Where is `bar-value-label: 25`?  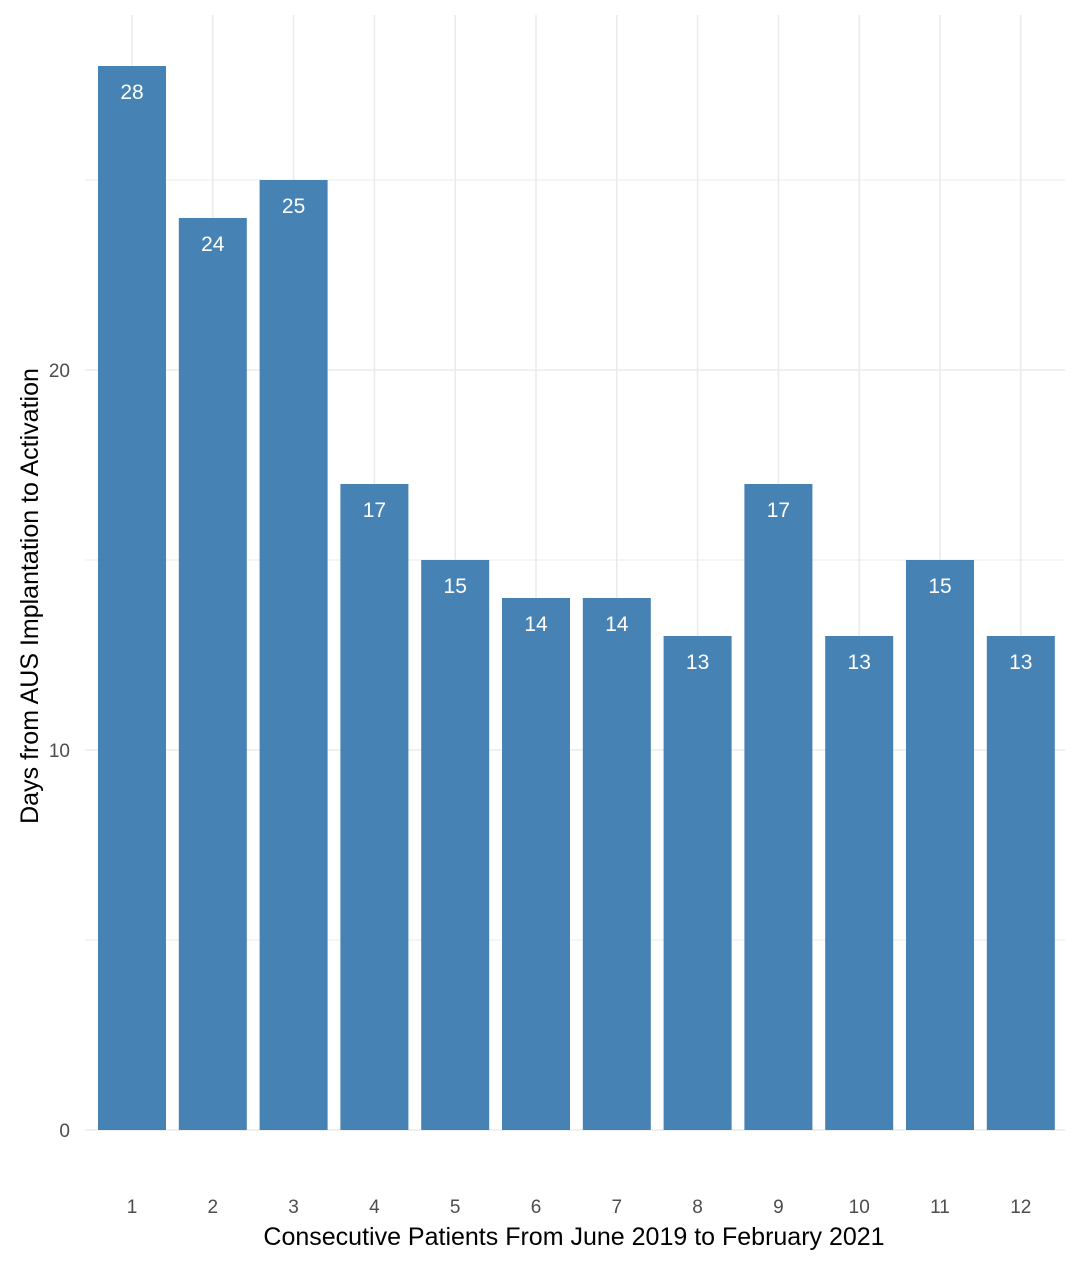
bar-value-label: 25 is located at coordinates (293, 206).